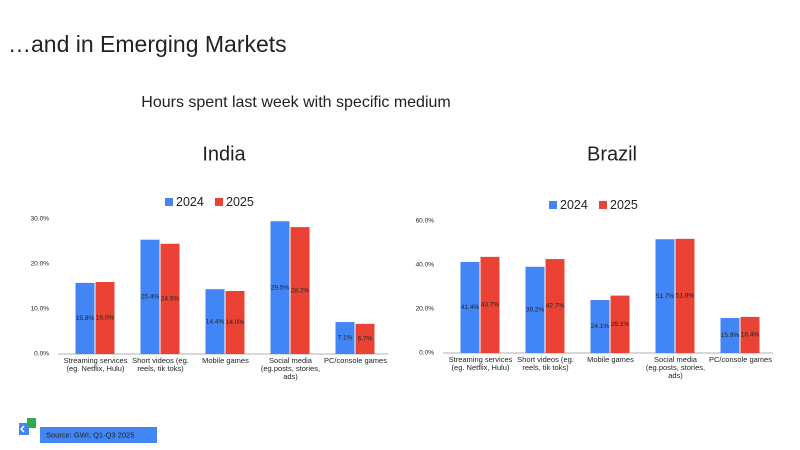 This screenshot has height=450, width=800. I want to click on value-label: 15.8%, so click(85, 318).